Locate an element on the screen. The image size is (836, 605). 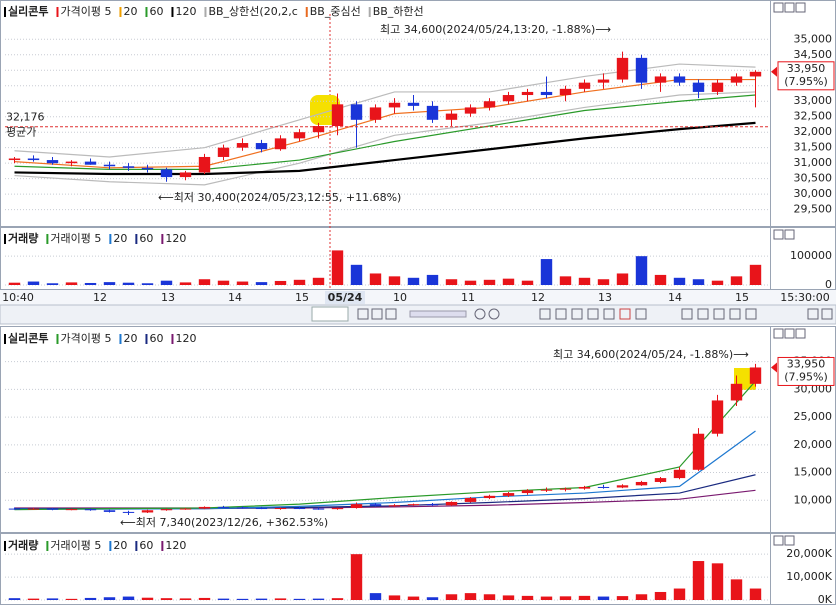
zoom-slider is located at coordinates (438, 314).